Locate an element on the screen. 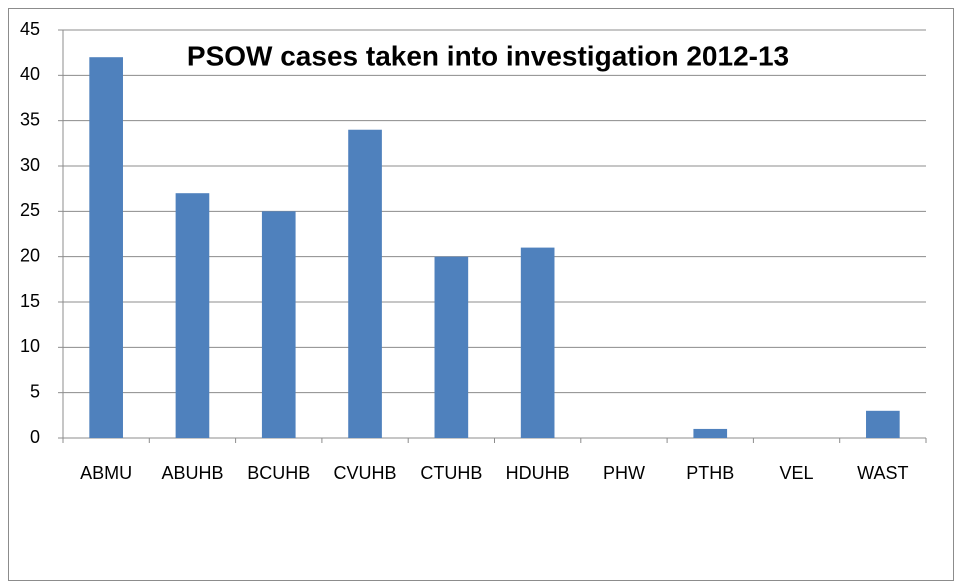 This screenshot has width=959, height=581. x-tick-label: CTUHB is located at coordinates (451, 473).